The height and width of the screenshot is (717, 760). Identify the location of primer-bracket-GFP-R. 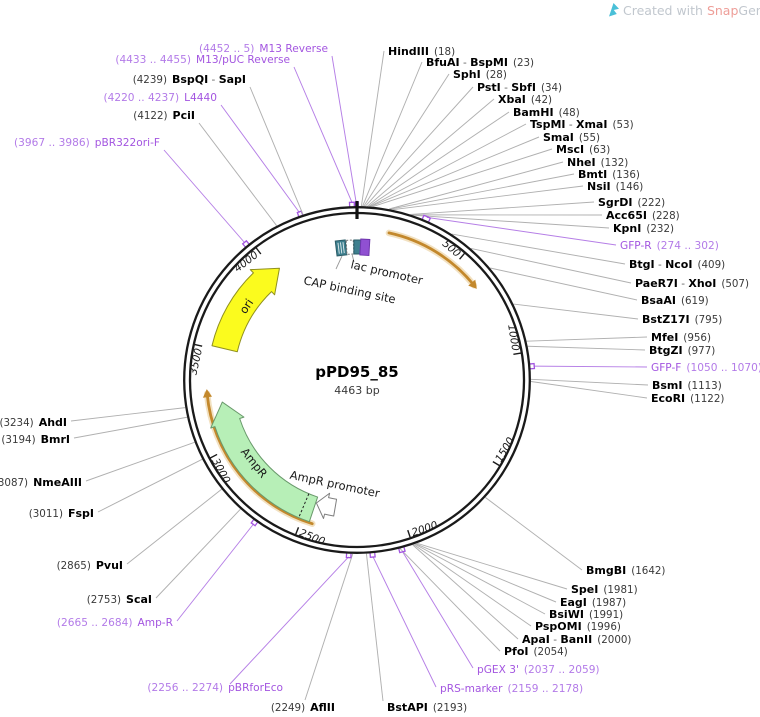
(426, 219).